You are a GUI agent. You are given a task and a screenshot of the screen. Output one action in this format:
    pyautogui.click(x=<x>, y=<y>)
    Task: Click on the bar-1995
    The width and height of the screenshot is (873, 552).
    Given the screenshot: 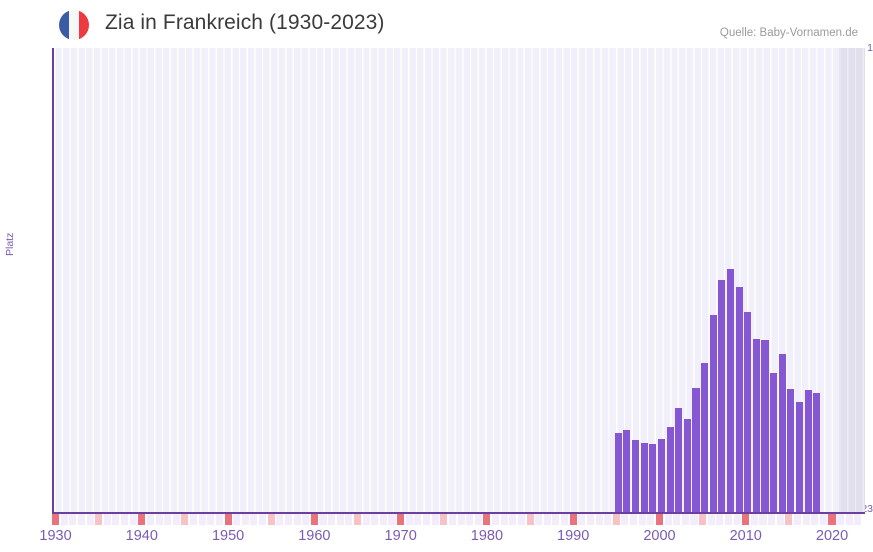 What is the action you would take?
    pyautogui.click(x=618, y=472)
    